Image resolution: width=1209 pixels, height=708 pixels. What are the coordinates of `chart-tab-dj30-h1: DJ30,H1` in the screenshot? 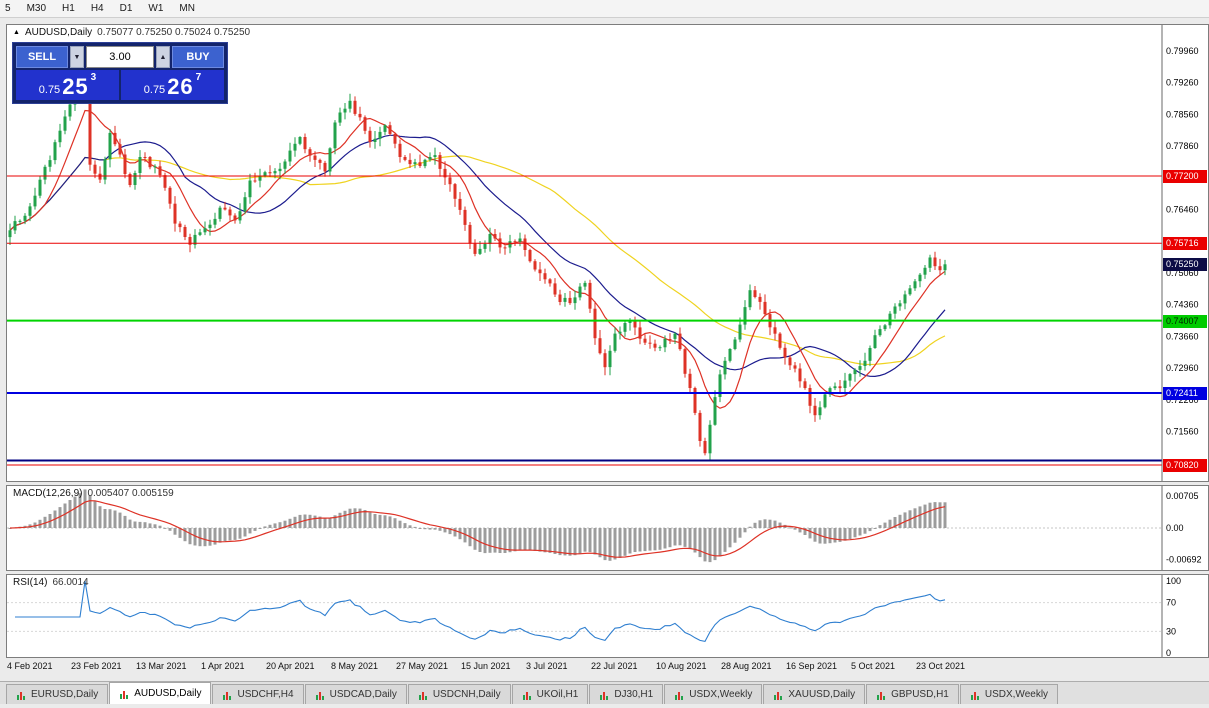 It's located at (626, 694).